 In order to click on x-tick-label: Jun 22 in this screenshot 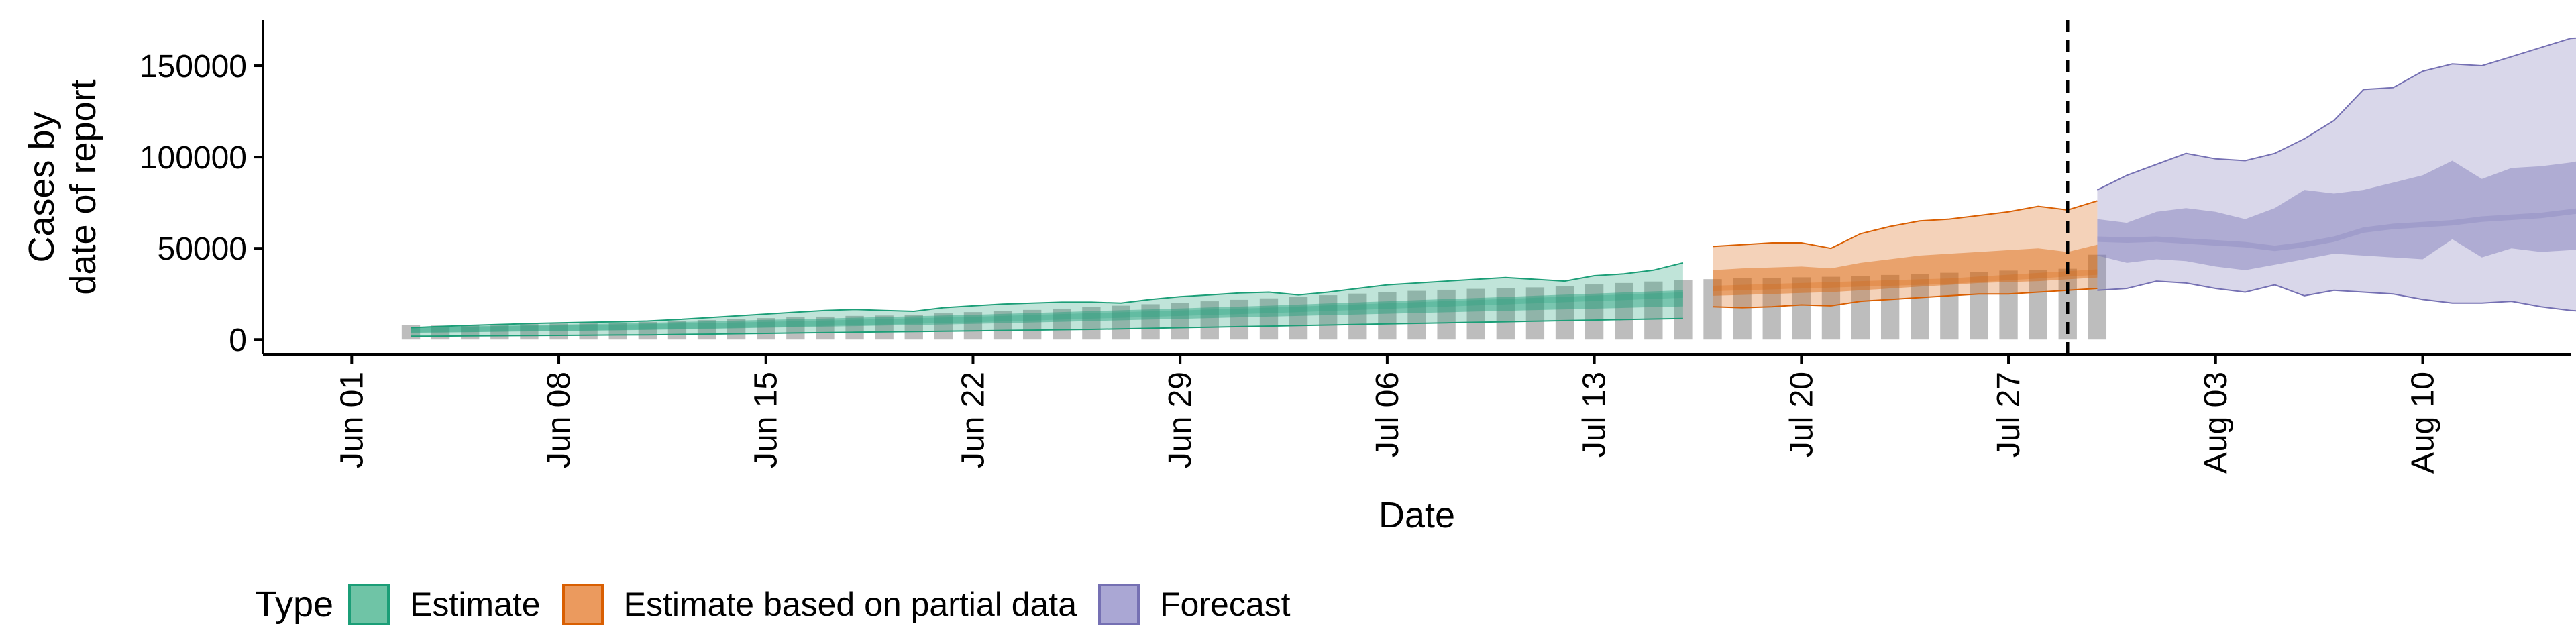, I will do `click(973, 420)`.